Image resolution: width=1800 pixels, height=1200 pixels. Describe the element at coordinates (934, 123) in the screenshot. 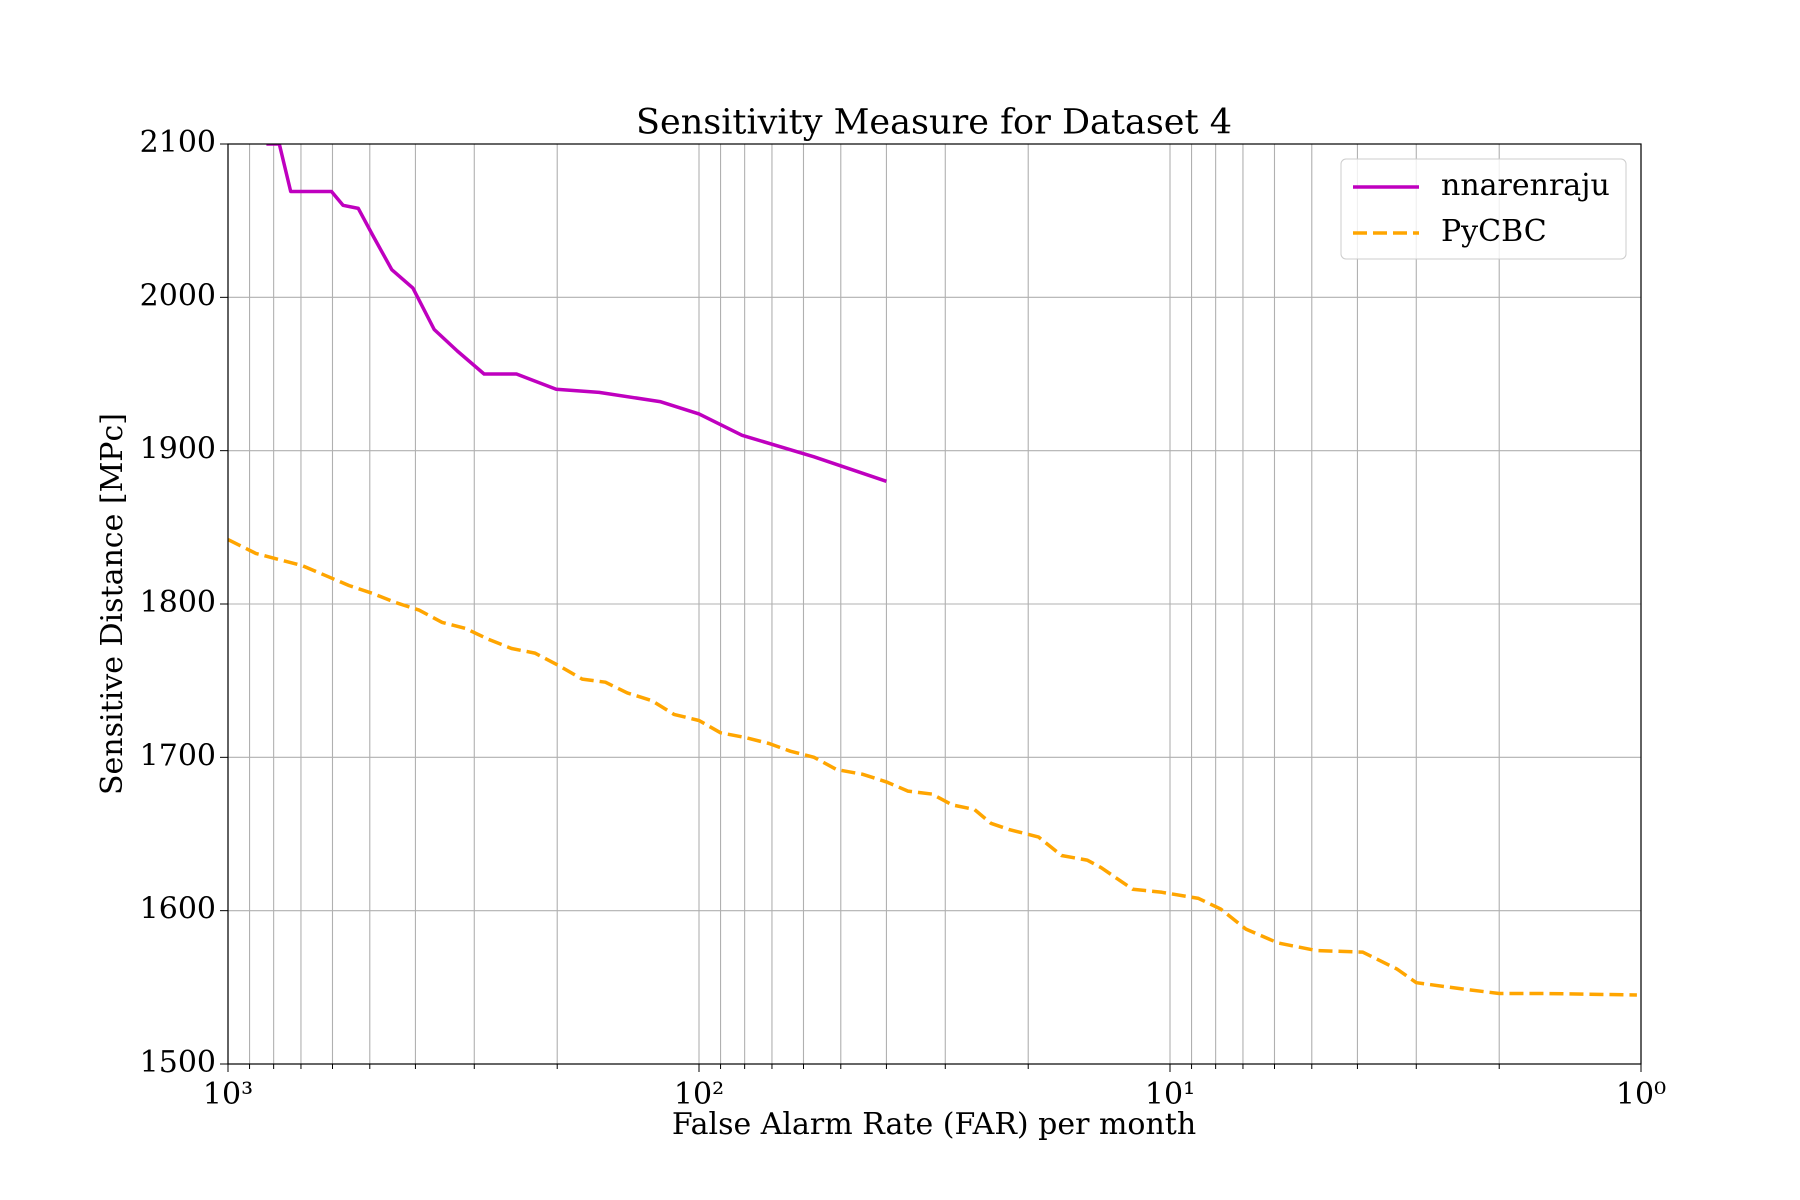

I see `chart-title: Sensitivity Measure for Dataset 4` at that location.